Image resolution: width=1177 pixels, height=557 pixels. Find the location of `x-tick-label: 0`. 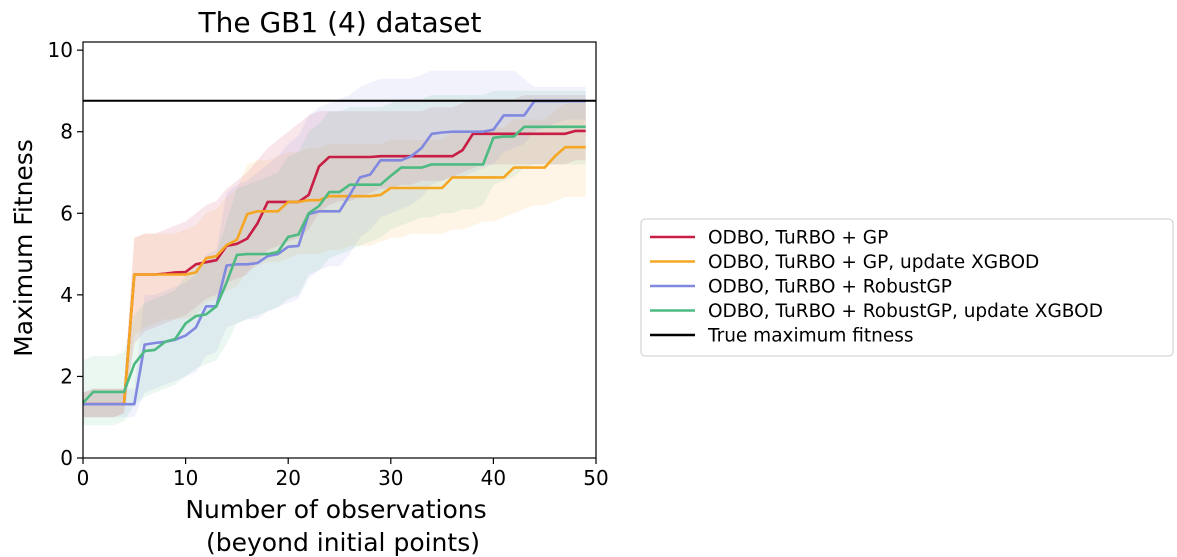

x-tick-label: 0 is located at coordinates (83, 478).